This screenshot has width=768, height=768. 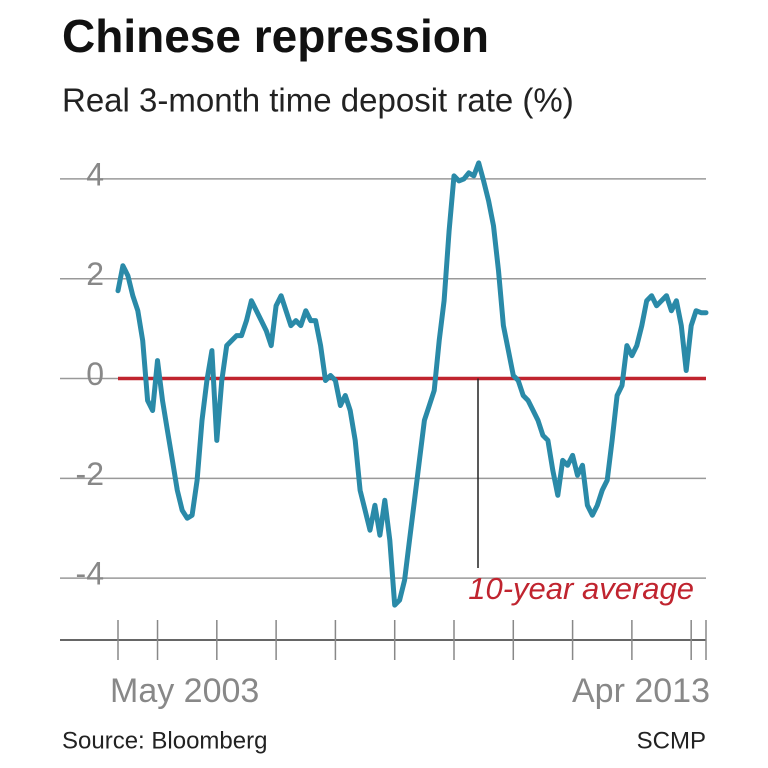 I want to click on x-tick-label: May 2003, so click(x=184, y=691).